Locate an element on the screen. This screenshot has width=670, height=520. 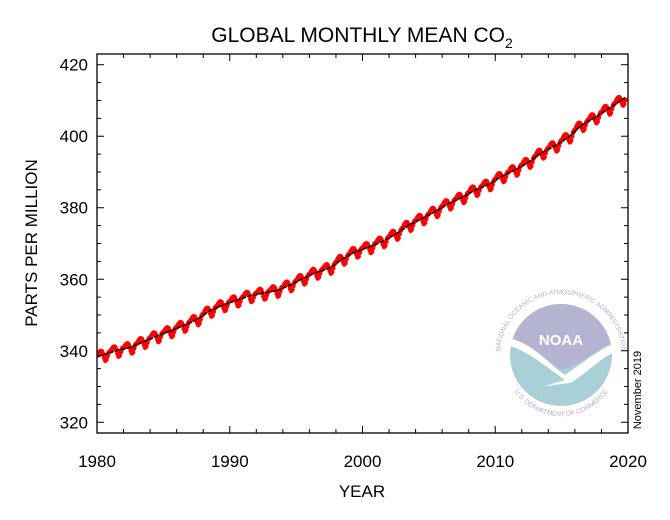
y-axis-label: PARTS PER MILLION is located at coordinates (31, 243).